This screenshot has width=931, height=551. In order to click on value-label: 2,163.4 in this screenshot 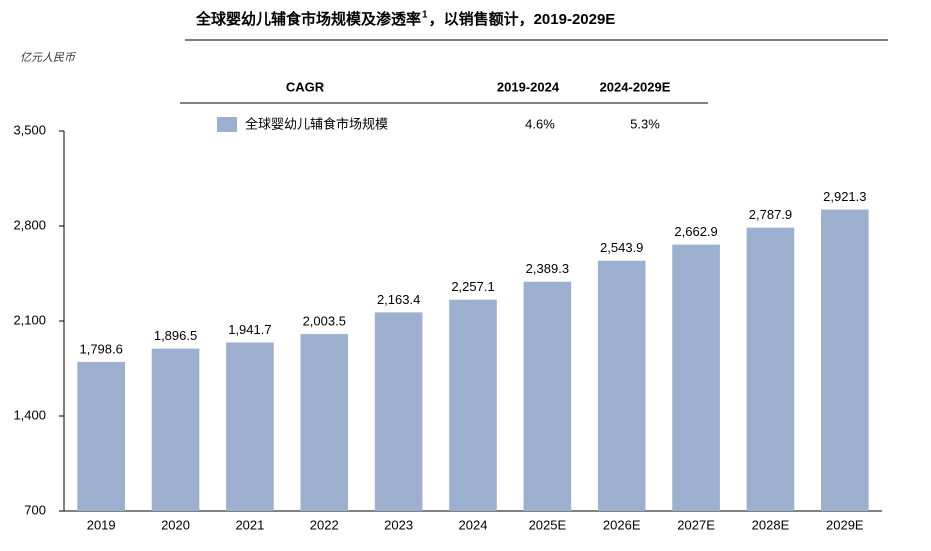, I will do `click(398, 299)`.